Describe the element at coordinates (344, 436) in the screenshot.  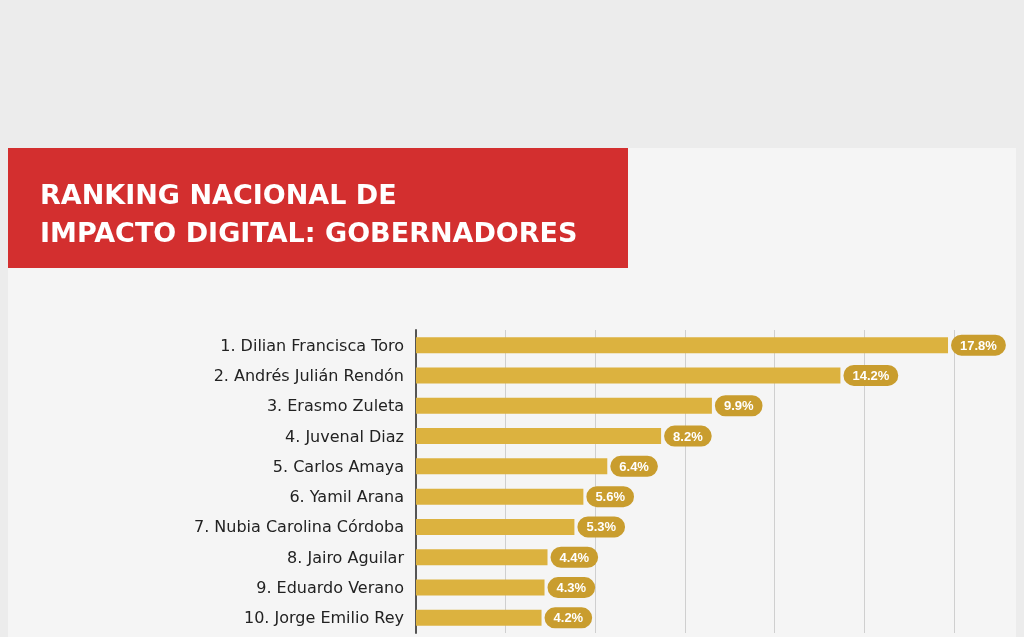
I see `y-tick-label: 4. Juvenal Diaz` at that location.